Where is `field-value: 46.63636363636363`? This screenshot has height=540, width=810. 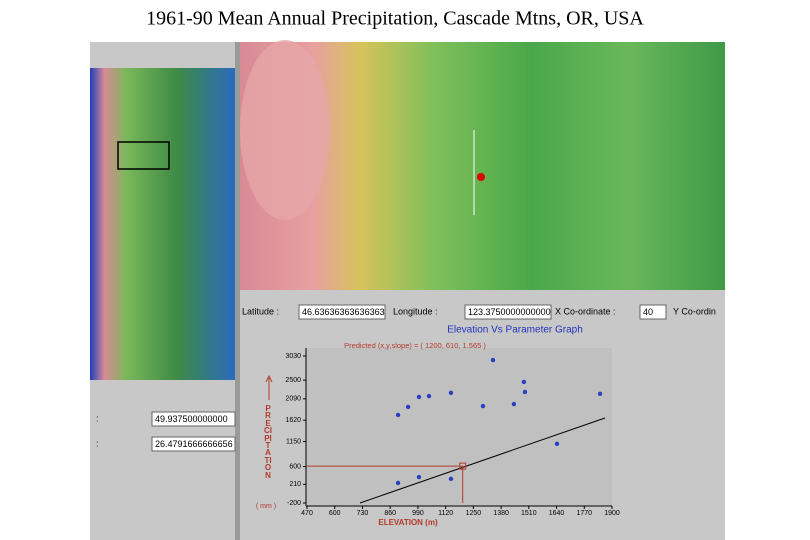 field-value: 46.63636363636363 is located at coordinates (343, 312).